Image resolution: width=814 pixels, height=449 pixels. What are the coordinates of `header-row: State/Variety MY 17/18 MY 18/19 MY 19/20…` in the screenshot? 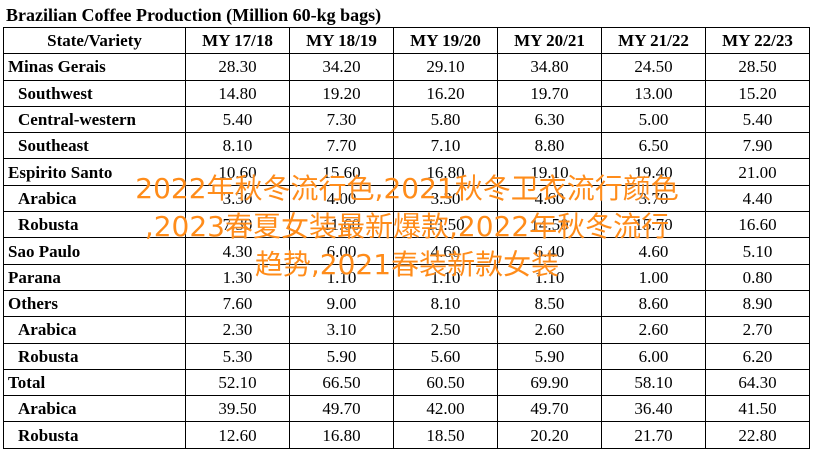 It's located at (406, 40).